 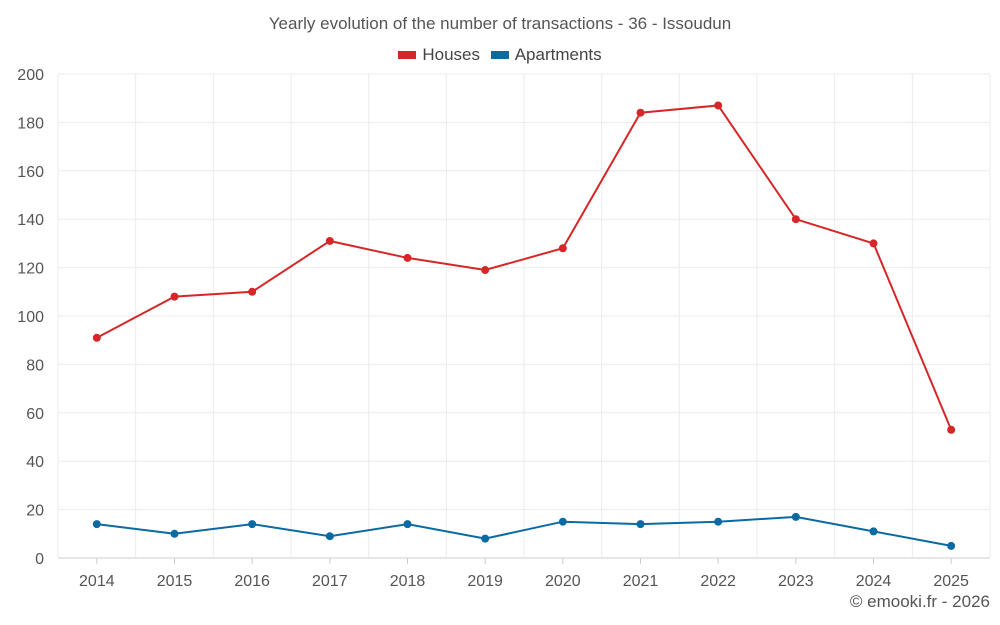 What do you see at coordinates (30, 75) in the screenshot?
I see `y-tick-label: 200` at bounding box center [30, 75].